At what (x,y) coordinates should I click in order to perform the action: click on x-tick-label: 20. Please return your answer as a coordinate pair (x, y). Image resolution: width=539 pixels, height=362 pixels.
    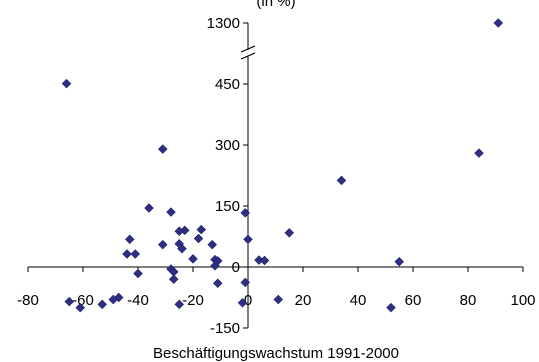
    Looking at the image, I should click on (303, 300).